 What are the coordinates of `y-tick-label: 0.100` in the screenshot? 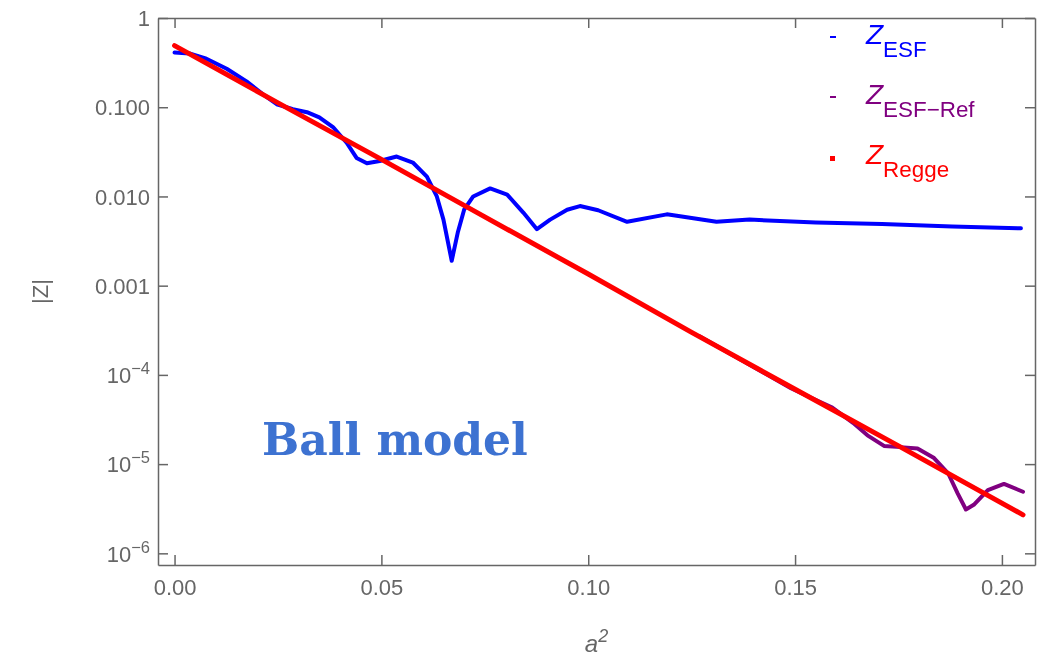 It's located at (122, 108).